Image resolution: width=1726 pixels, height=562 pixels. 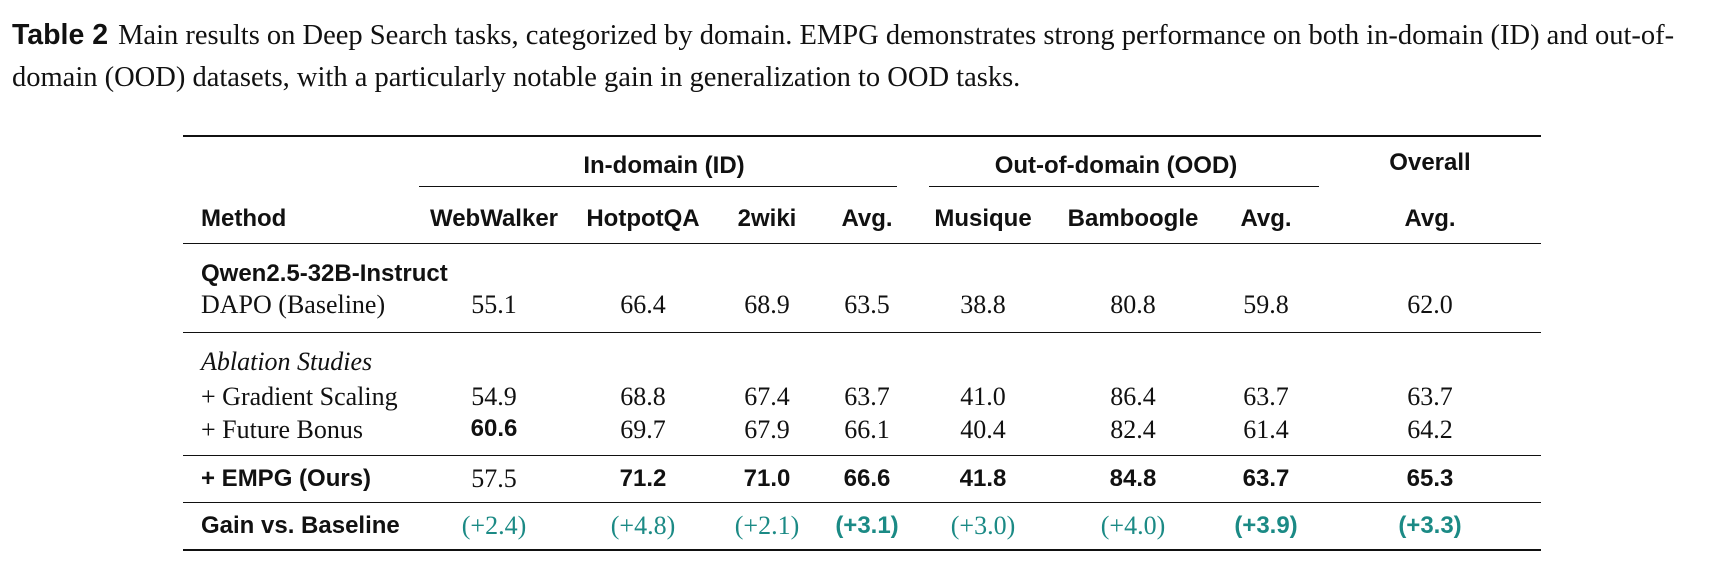 What do you see at coordinates (767, 311) in the screenshot?
I see `cell-value: 68.9` at bounding box center [767, 311].